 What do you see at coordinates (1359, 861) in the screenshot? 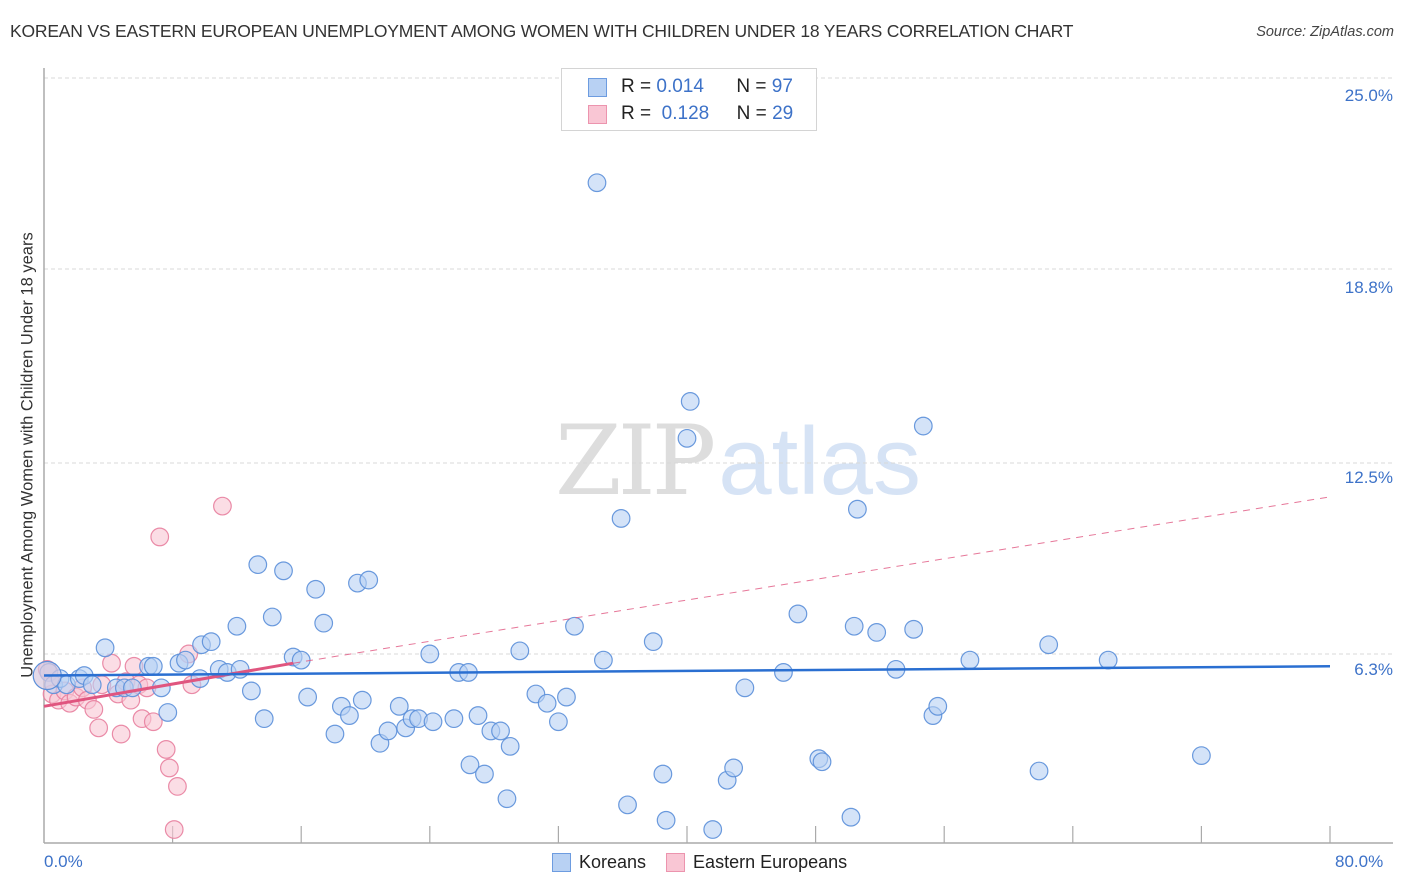
I see `x-tick-max: 80.0%` at bounding box center [1359, 861].